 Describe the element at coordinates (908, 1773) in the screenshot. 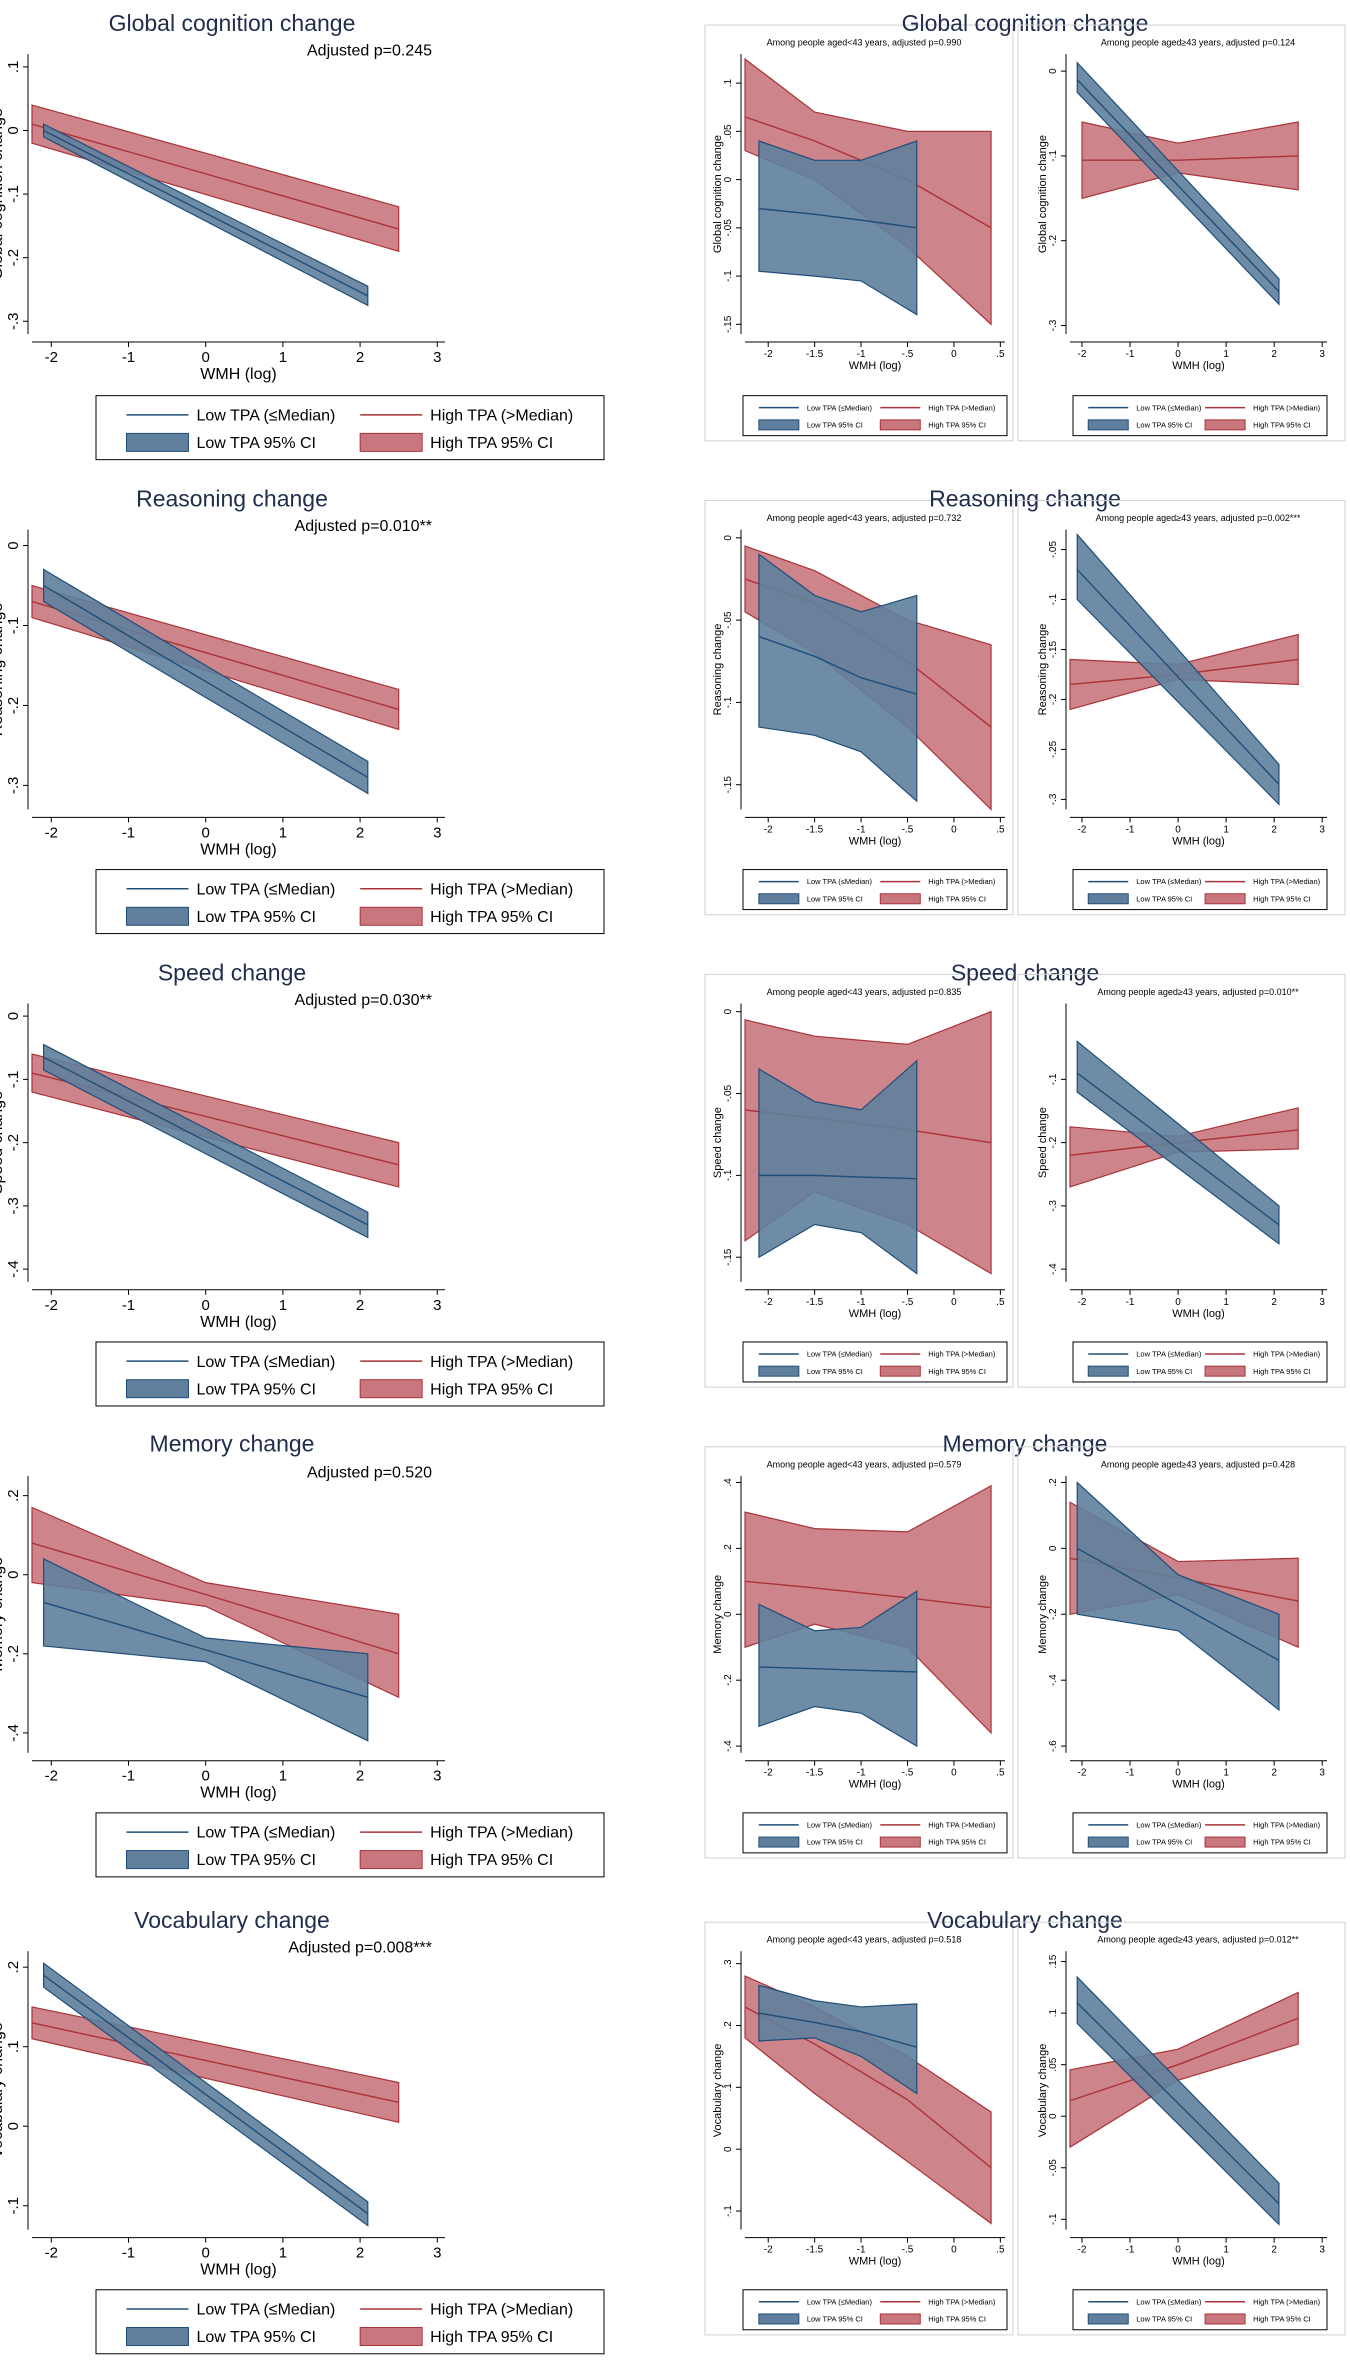

I see `x-tick-label: -.5` at that location.